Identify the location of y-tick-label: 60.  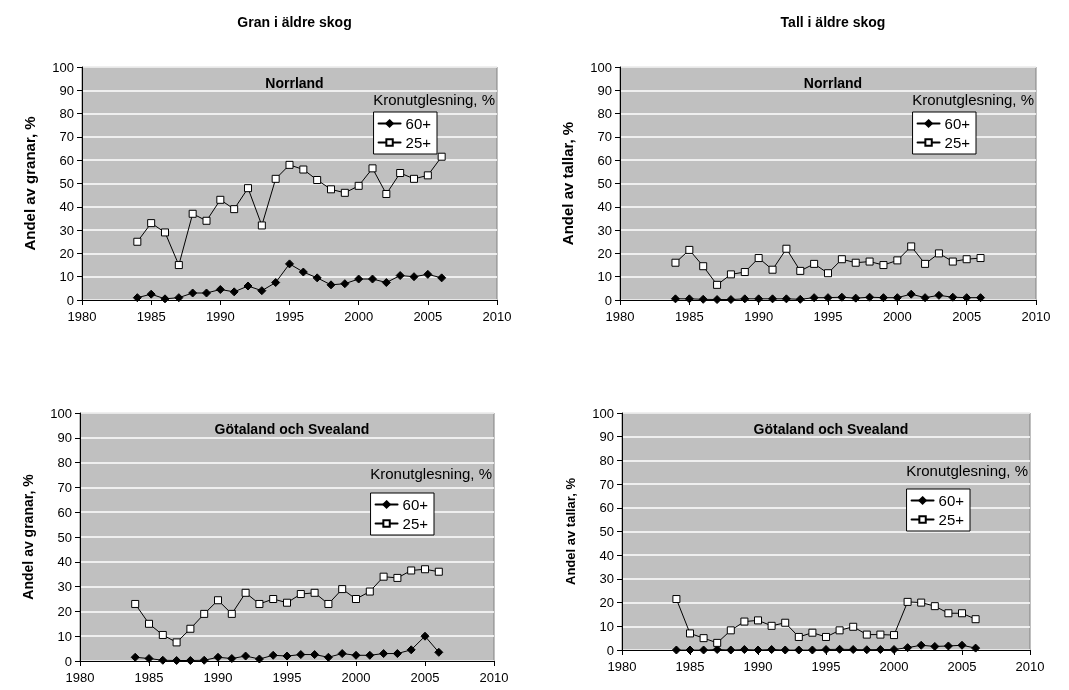
(66, 160).